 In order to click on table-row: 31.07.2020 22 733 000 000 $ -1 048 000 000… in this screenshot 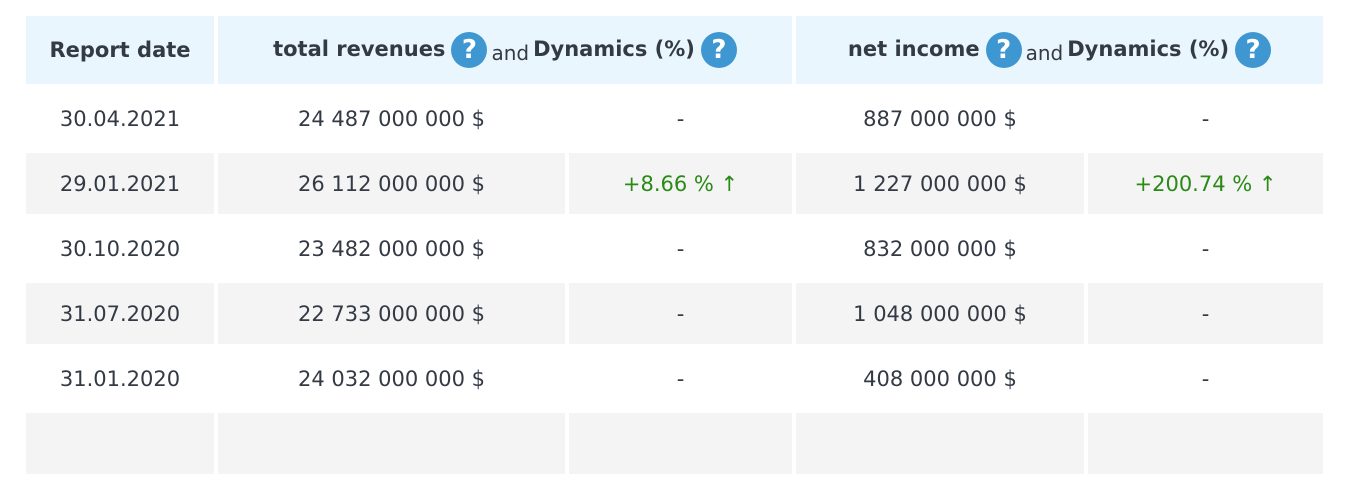, I will do `click(674, 313)`.